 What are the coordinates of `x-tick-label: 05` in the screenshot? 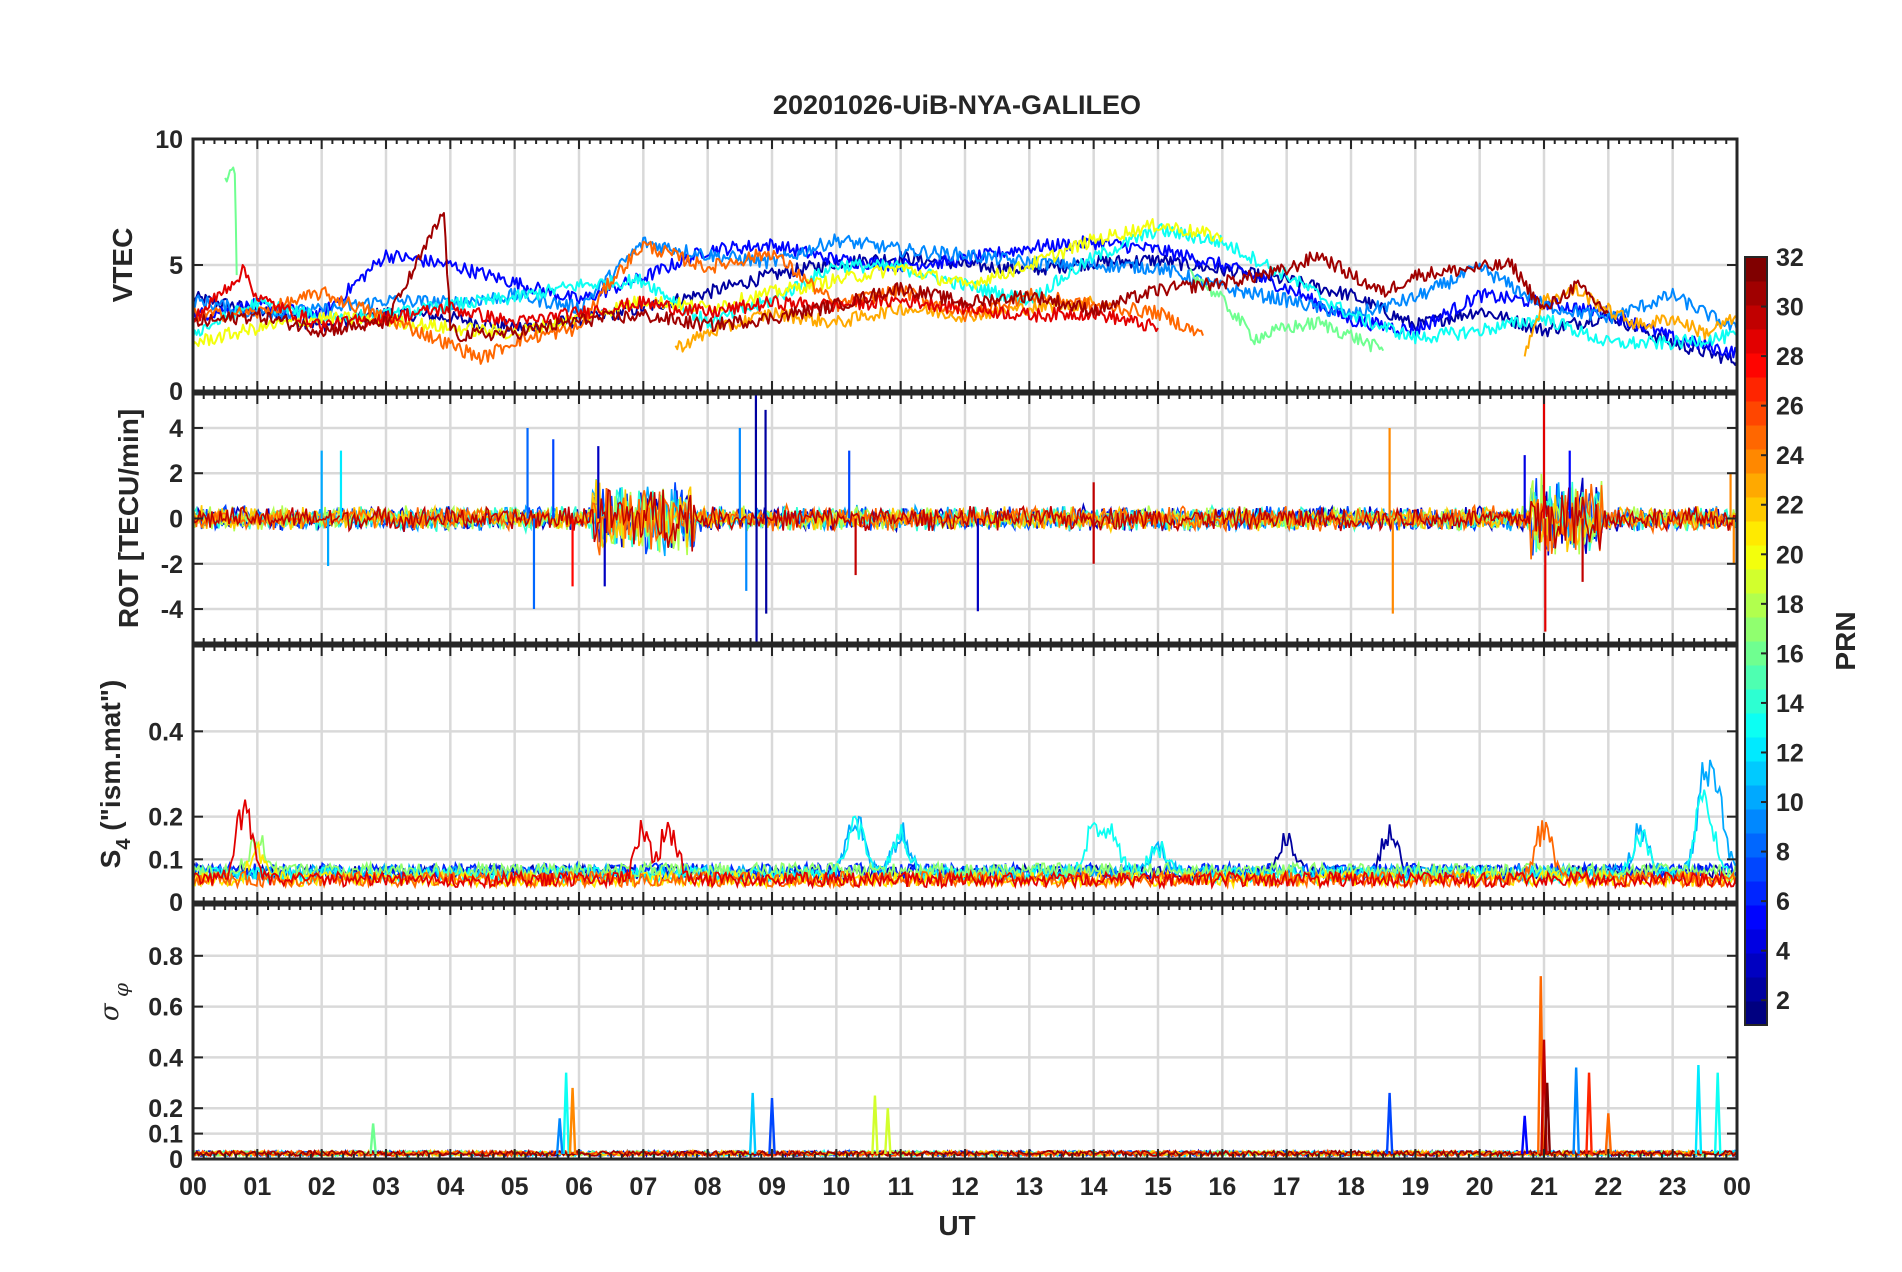 It's located at (515, 1187).